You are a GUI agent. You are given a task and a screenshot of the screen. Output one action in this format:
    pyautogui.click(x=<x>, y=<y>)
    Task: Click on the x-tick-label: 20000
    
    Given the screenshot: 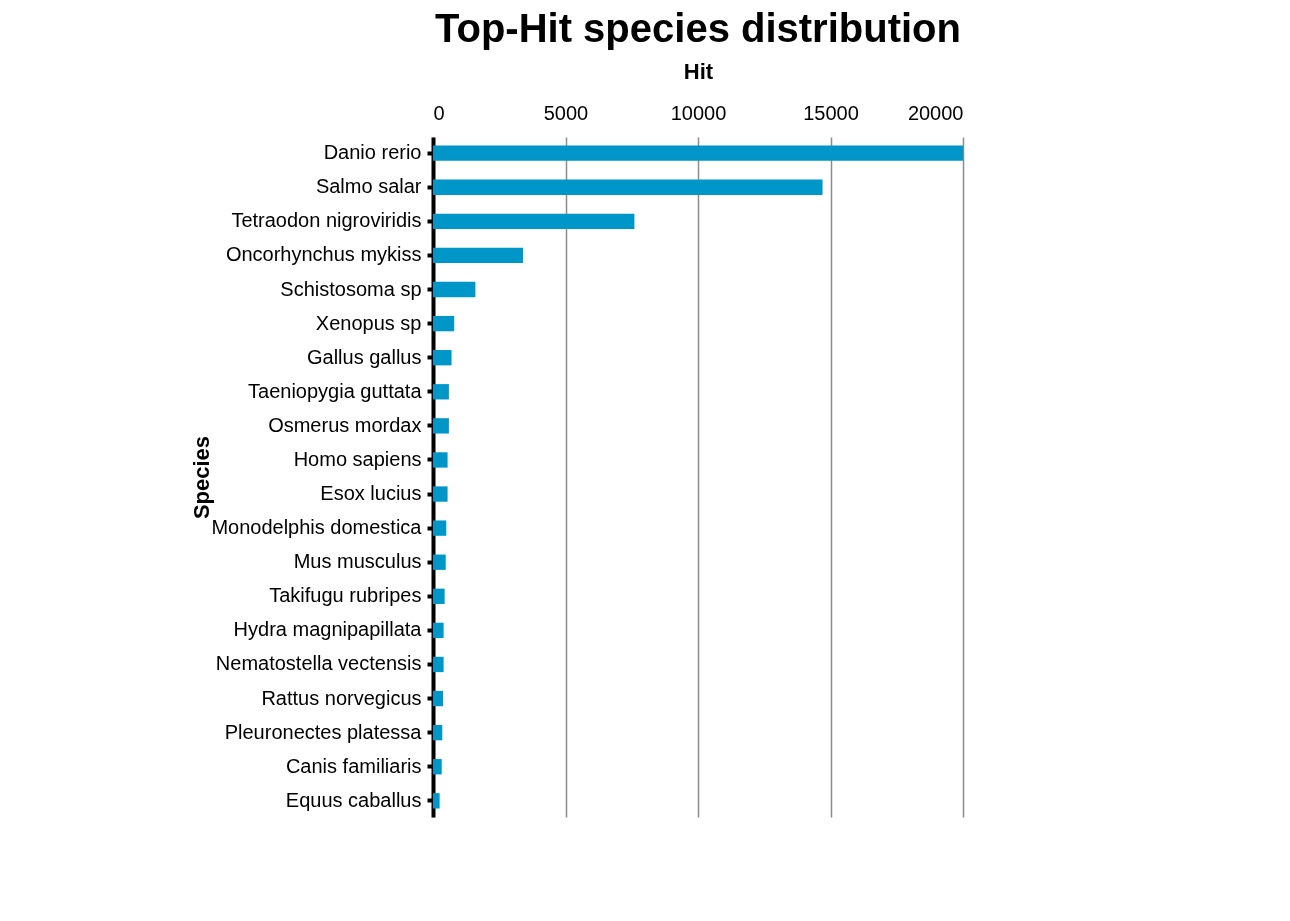 What is the action you would take?
    pyautogui.click(x=935, y=112)
    